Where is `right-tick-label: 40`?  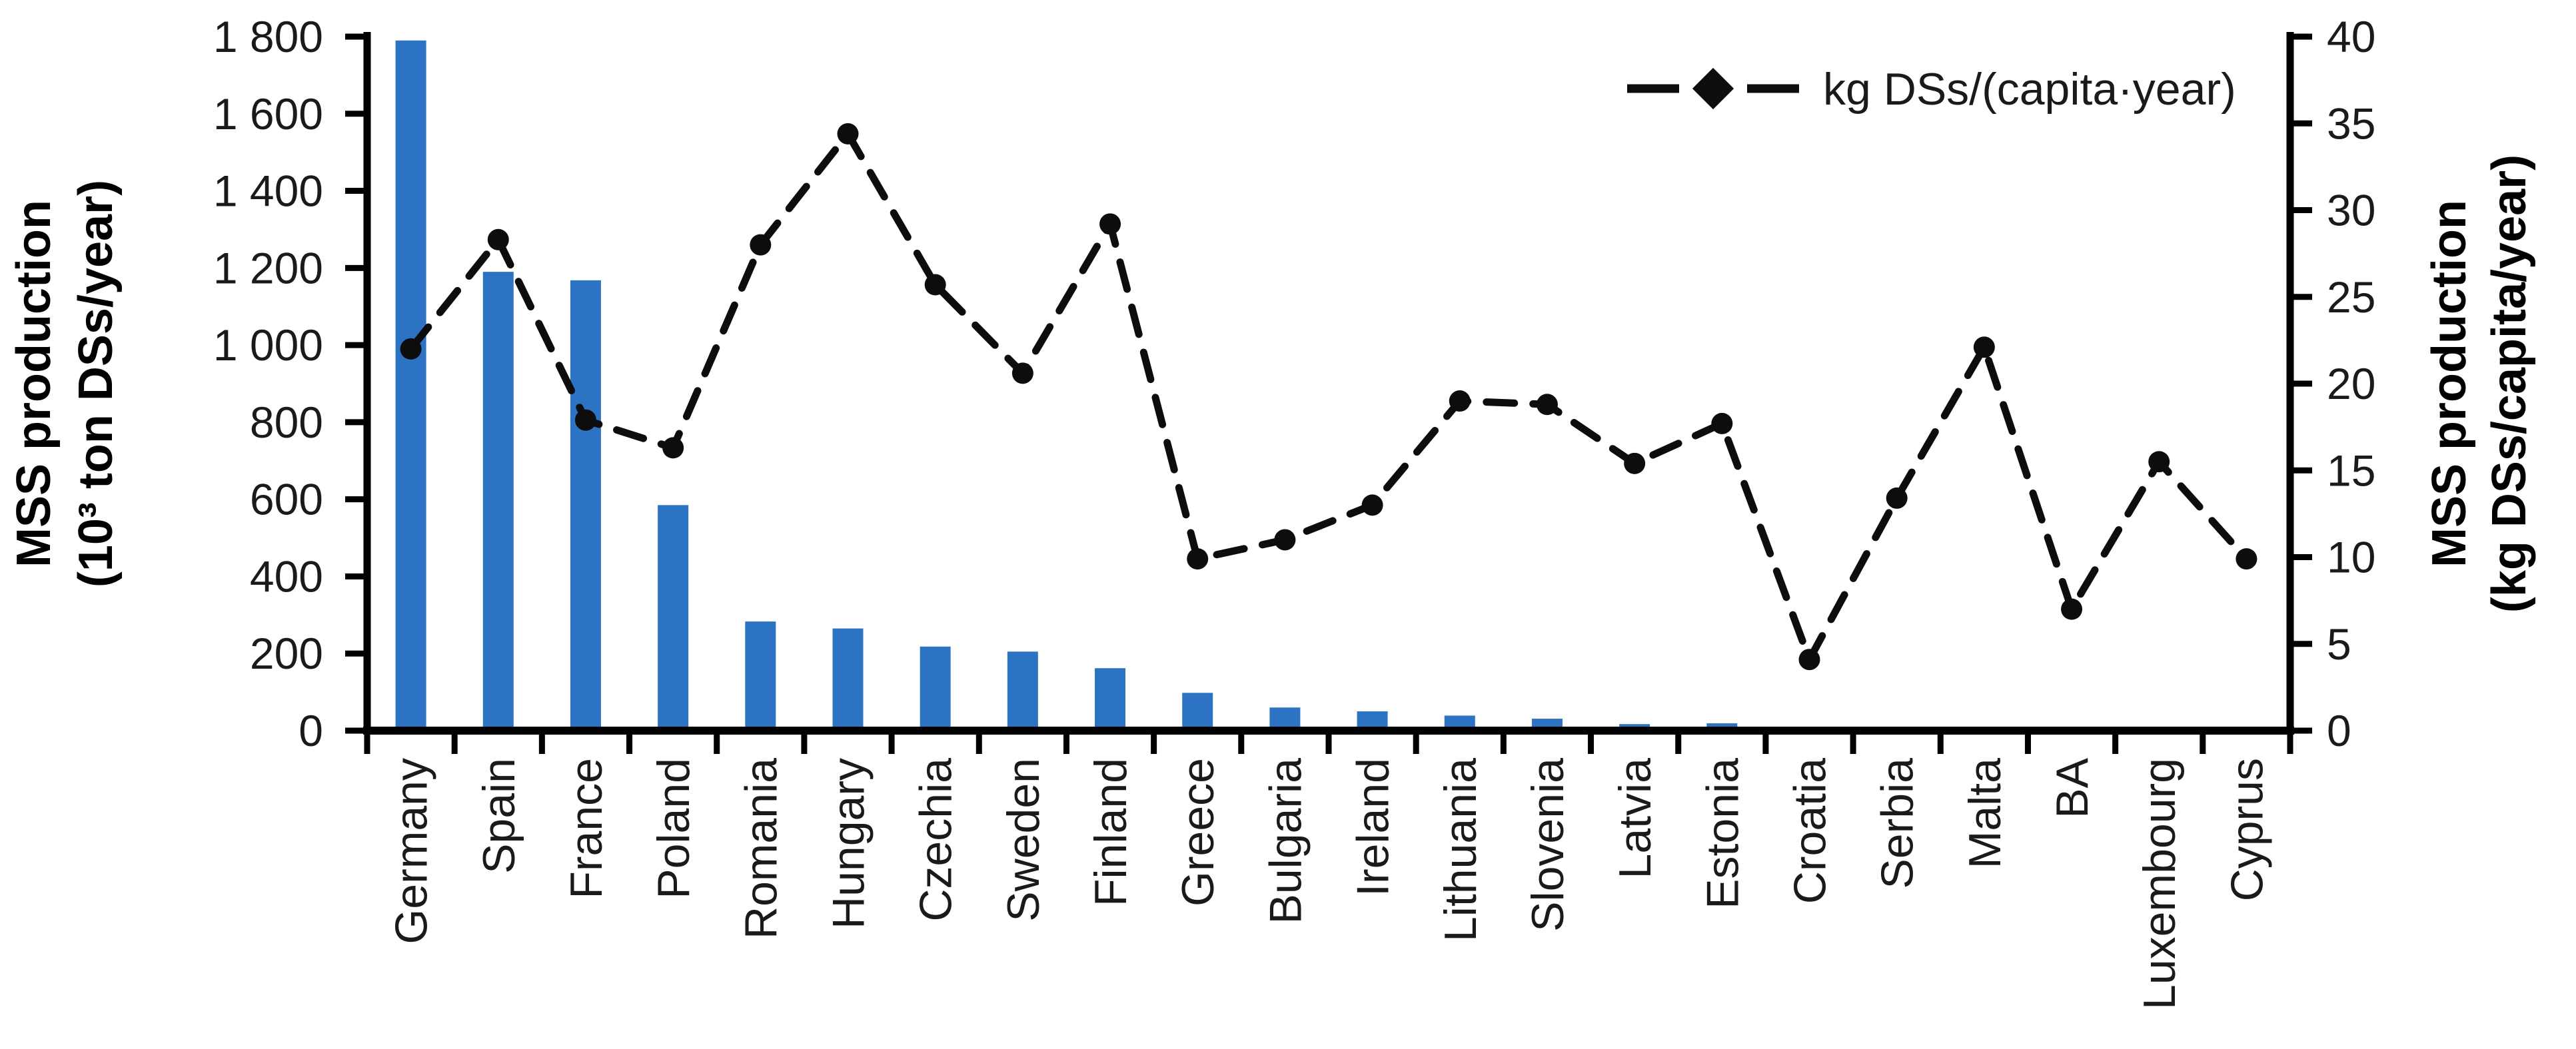 right-tick-label: 40 is located at coordinates (2351, 36).